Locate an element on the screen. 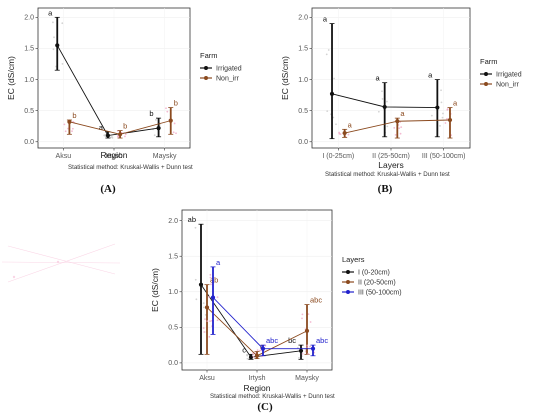 The width and height of the screenshot is (550, 420). legend-title: Farm is located at coordinates (209, 55).